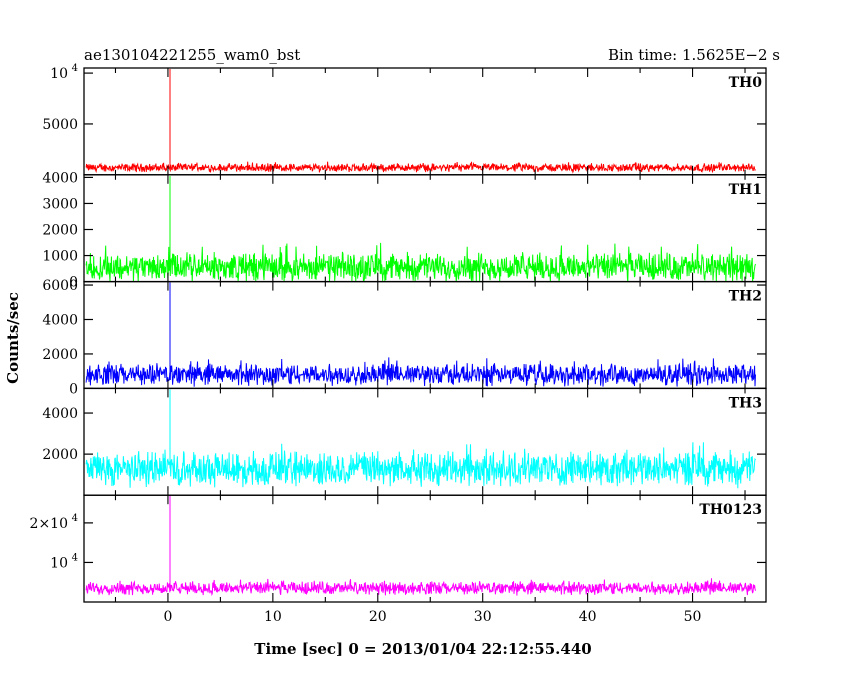  I want to click on panel-label: TH2, so click(745, 297).